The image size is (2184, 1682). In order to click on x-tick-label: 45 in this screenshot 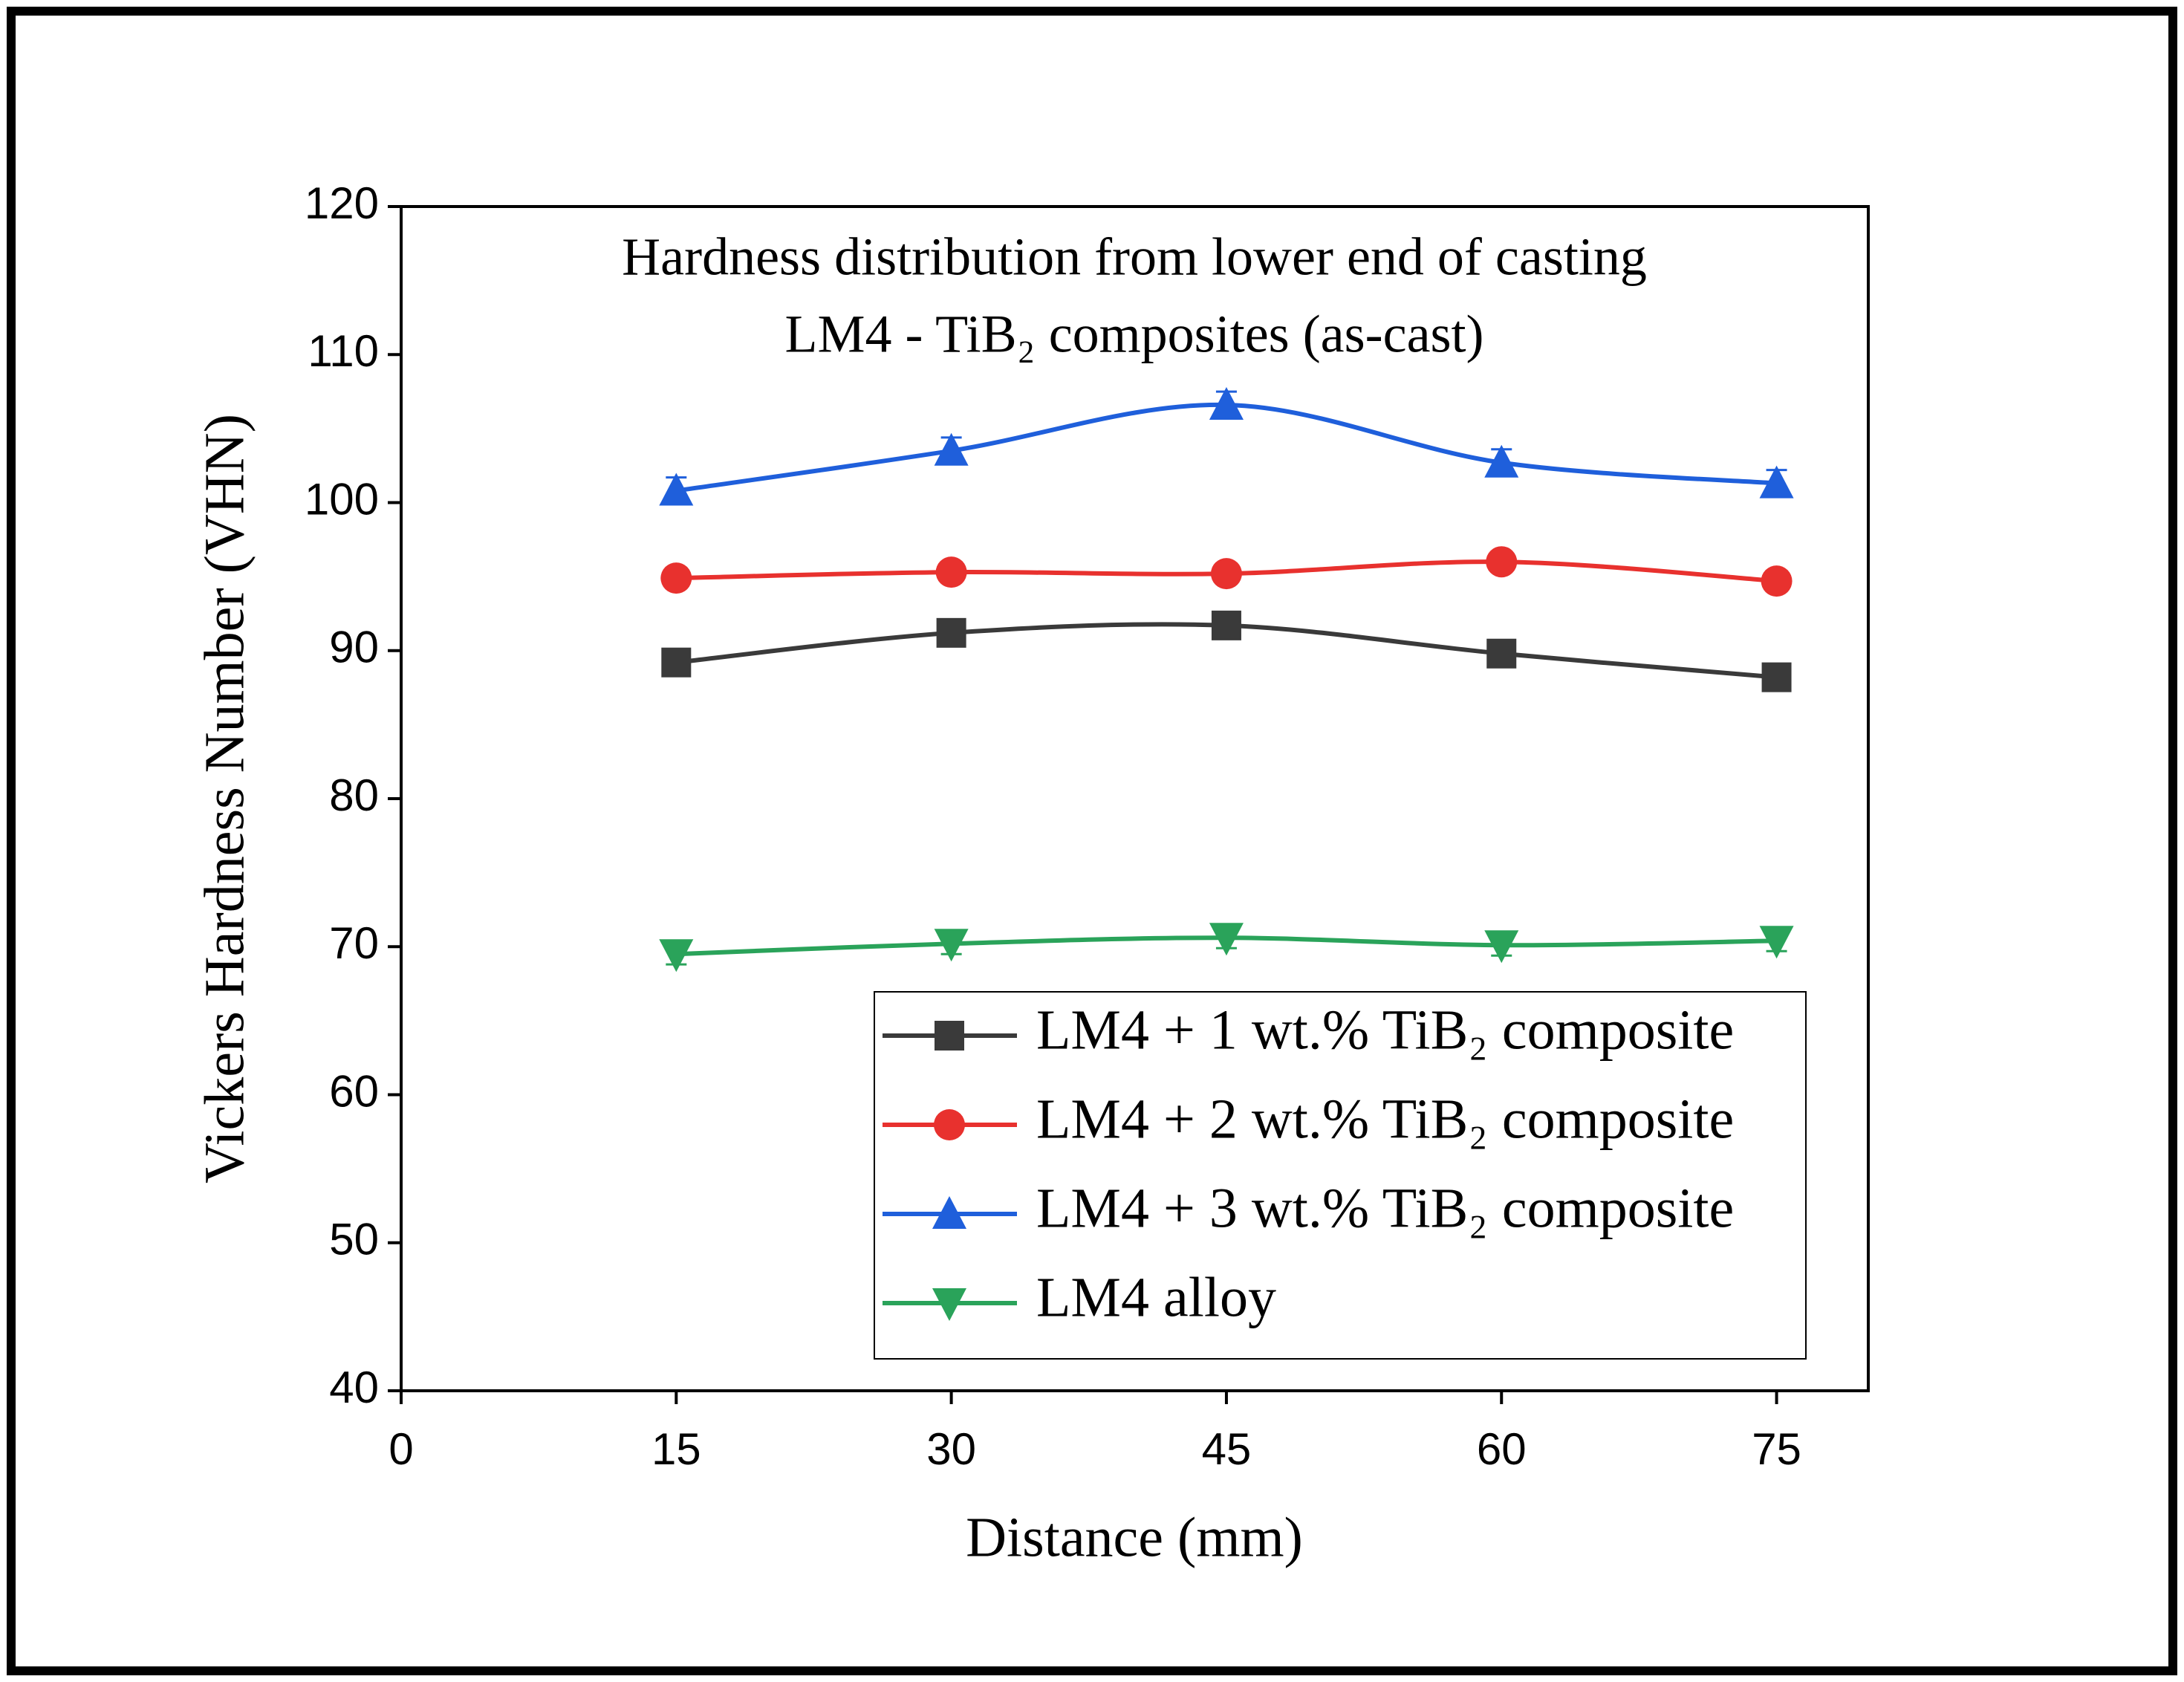, I will do `click(1227, 1449)`.